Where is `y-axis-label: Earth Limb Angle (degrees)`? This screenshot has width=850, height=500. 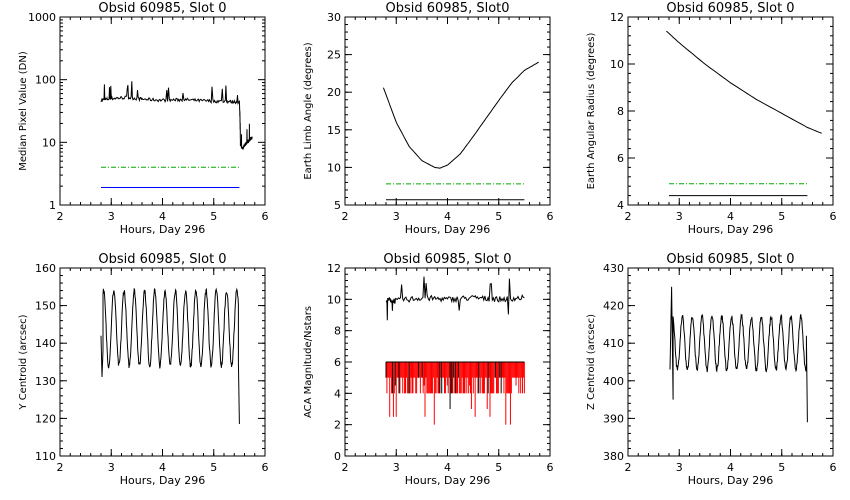
y-axis-label: Earth Limb Angle (degrees) is located at coordinates (308, 110).